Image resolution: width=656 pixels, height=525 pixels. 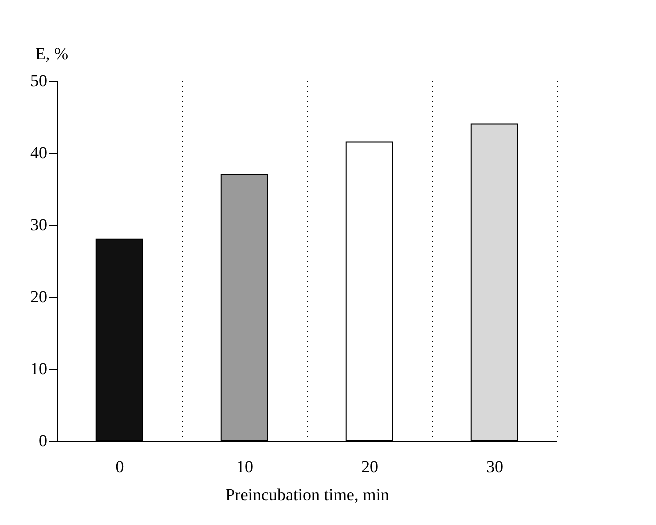 I want to click on y-tick-label: 0, so click(x=43, y=441).